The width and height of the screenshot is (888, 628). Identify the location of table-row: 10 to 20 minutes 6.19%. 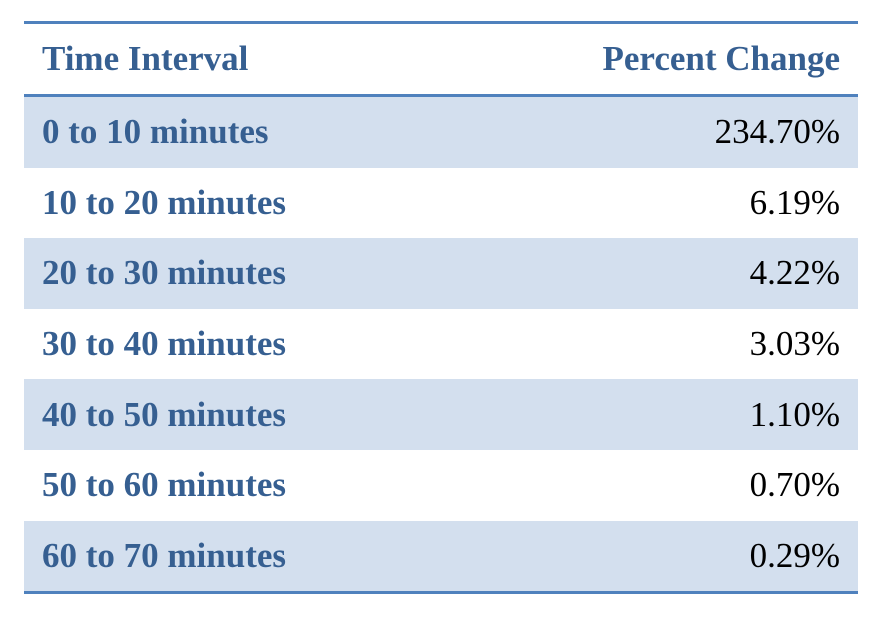
(441, 203).